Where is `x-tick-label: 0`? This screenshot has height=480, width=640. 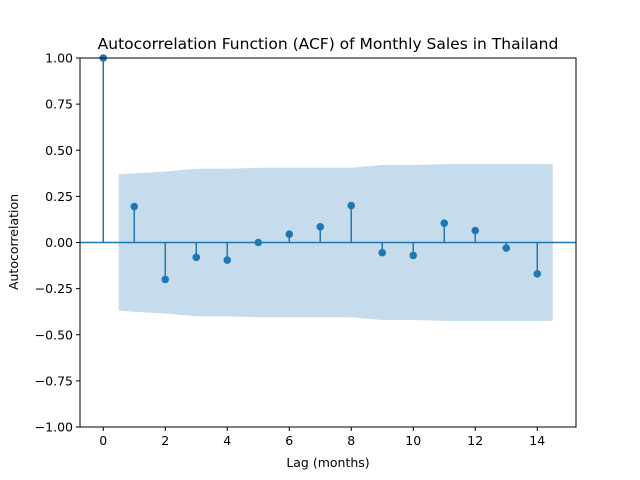 x-tick-label: 0 is located at coordinates (103, 440).